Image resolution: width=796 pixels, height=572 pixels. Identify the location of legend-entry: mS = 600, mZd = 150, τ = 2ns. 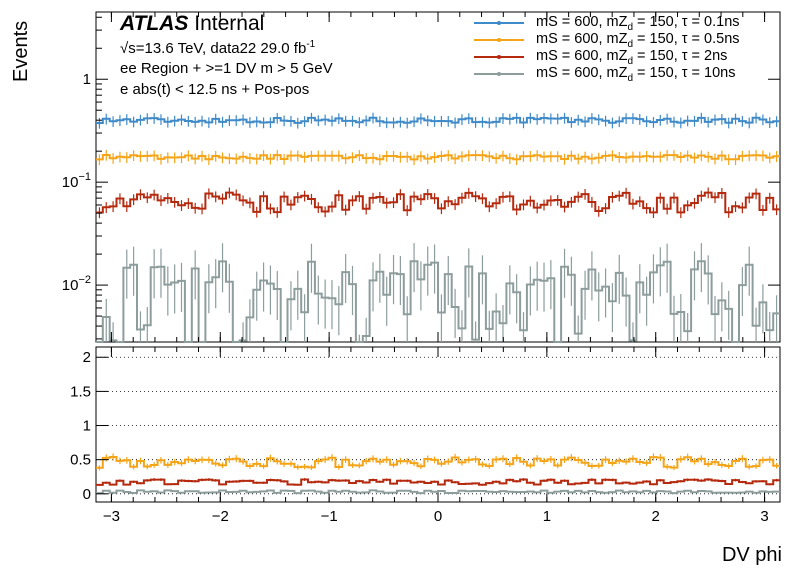
(622, 57).